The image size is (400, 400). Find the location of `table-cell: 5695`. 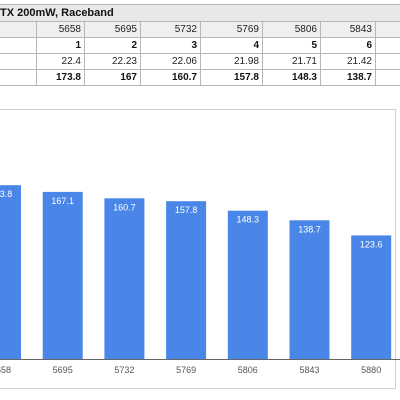

table-cell: 5695 is located at coordinates (112, 29).